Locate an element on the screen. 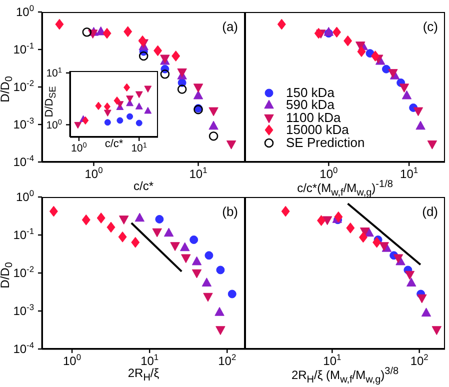 The image size is (449, 387). legend-label: 15000 kDa is located at coordinates (317, 130).